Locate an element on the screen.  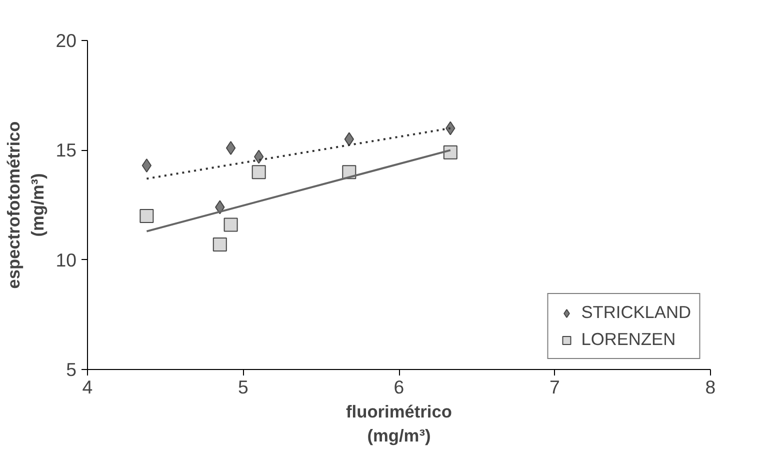
y-tick-label: 15 is located at coordinates (66, 150).